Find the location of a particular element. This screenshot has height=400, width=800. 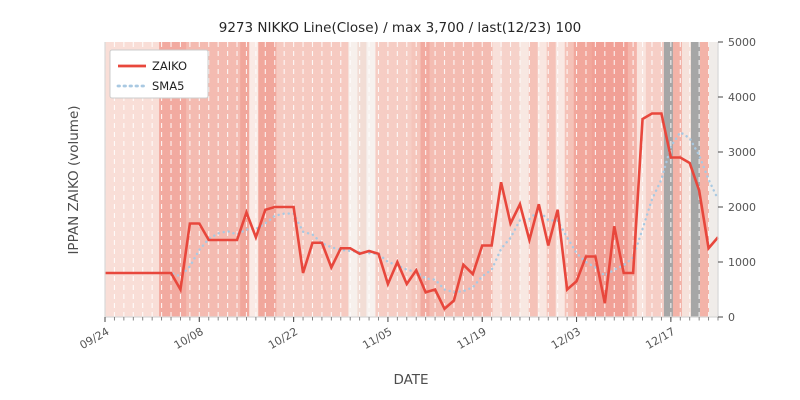

y-tick-label: 0 is located at coordinates (731, 317).